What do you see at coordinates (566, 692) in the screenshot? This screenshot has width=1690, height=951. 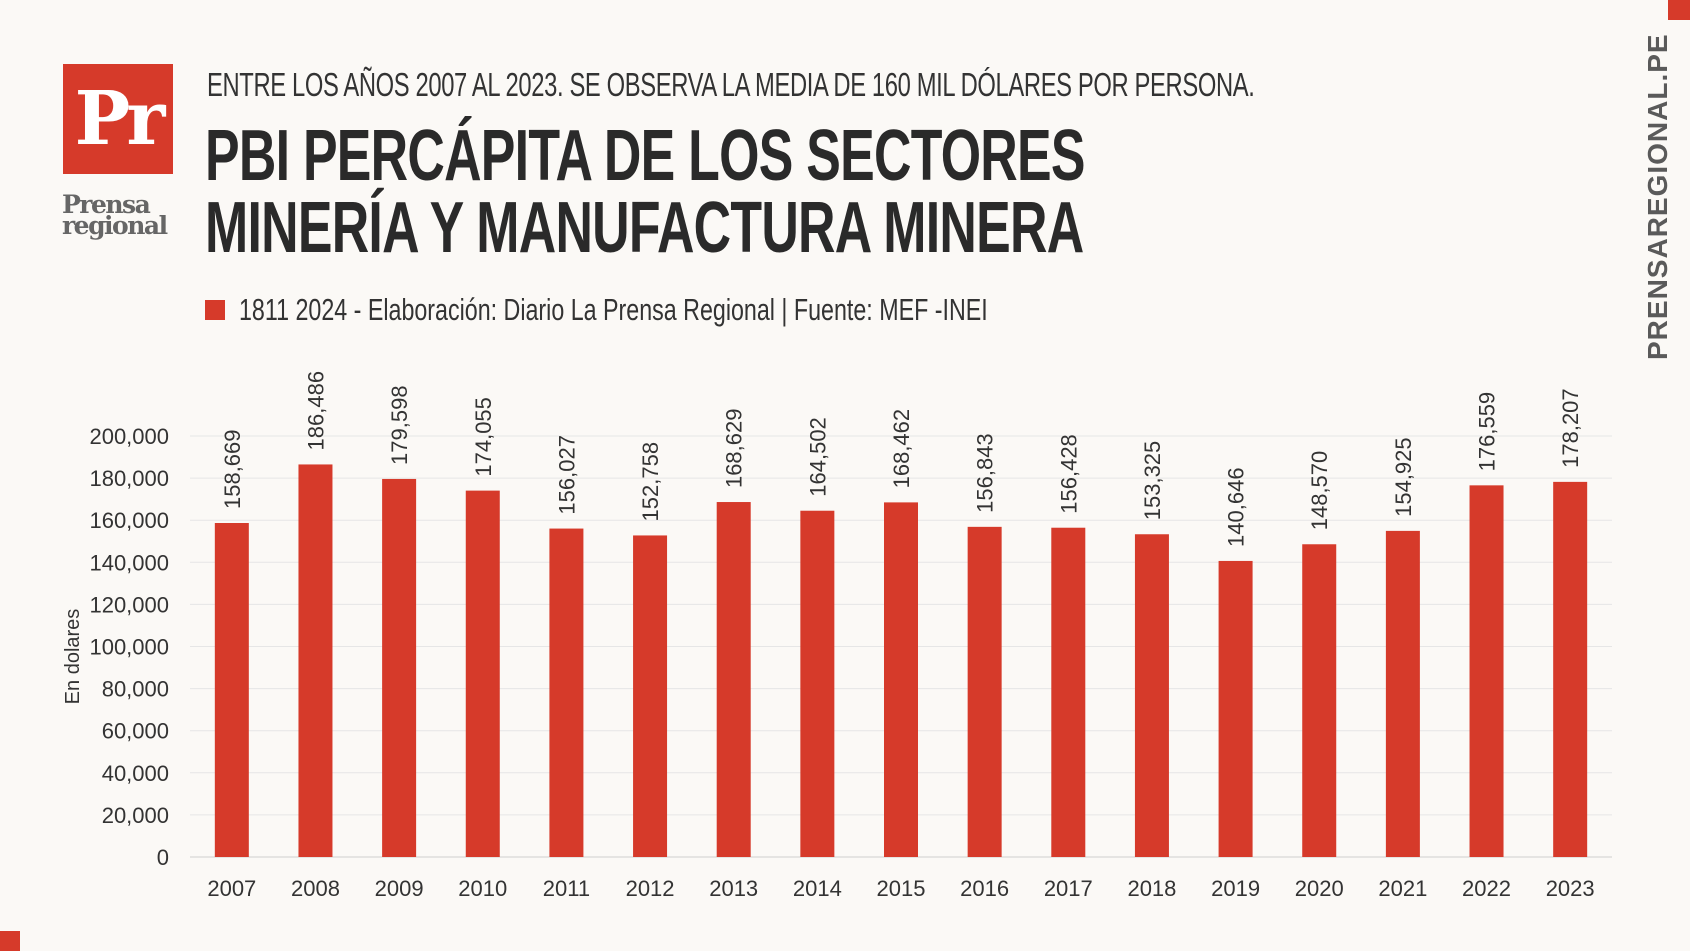 I see `bar-2011` at bounding box center [566, 692].